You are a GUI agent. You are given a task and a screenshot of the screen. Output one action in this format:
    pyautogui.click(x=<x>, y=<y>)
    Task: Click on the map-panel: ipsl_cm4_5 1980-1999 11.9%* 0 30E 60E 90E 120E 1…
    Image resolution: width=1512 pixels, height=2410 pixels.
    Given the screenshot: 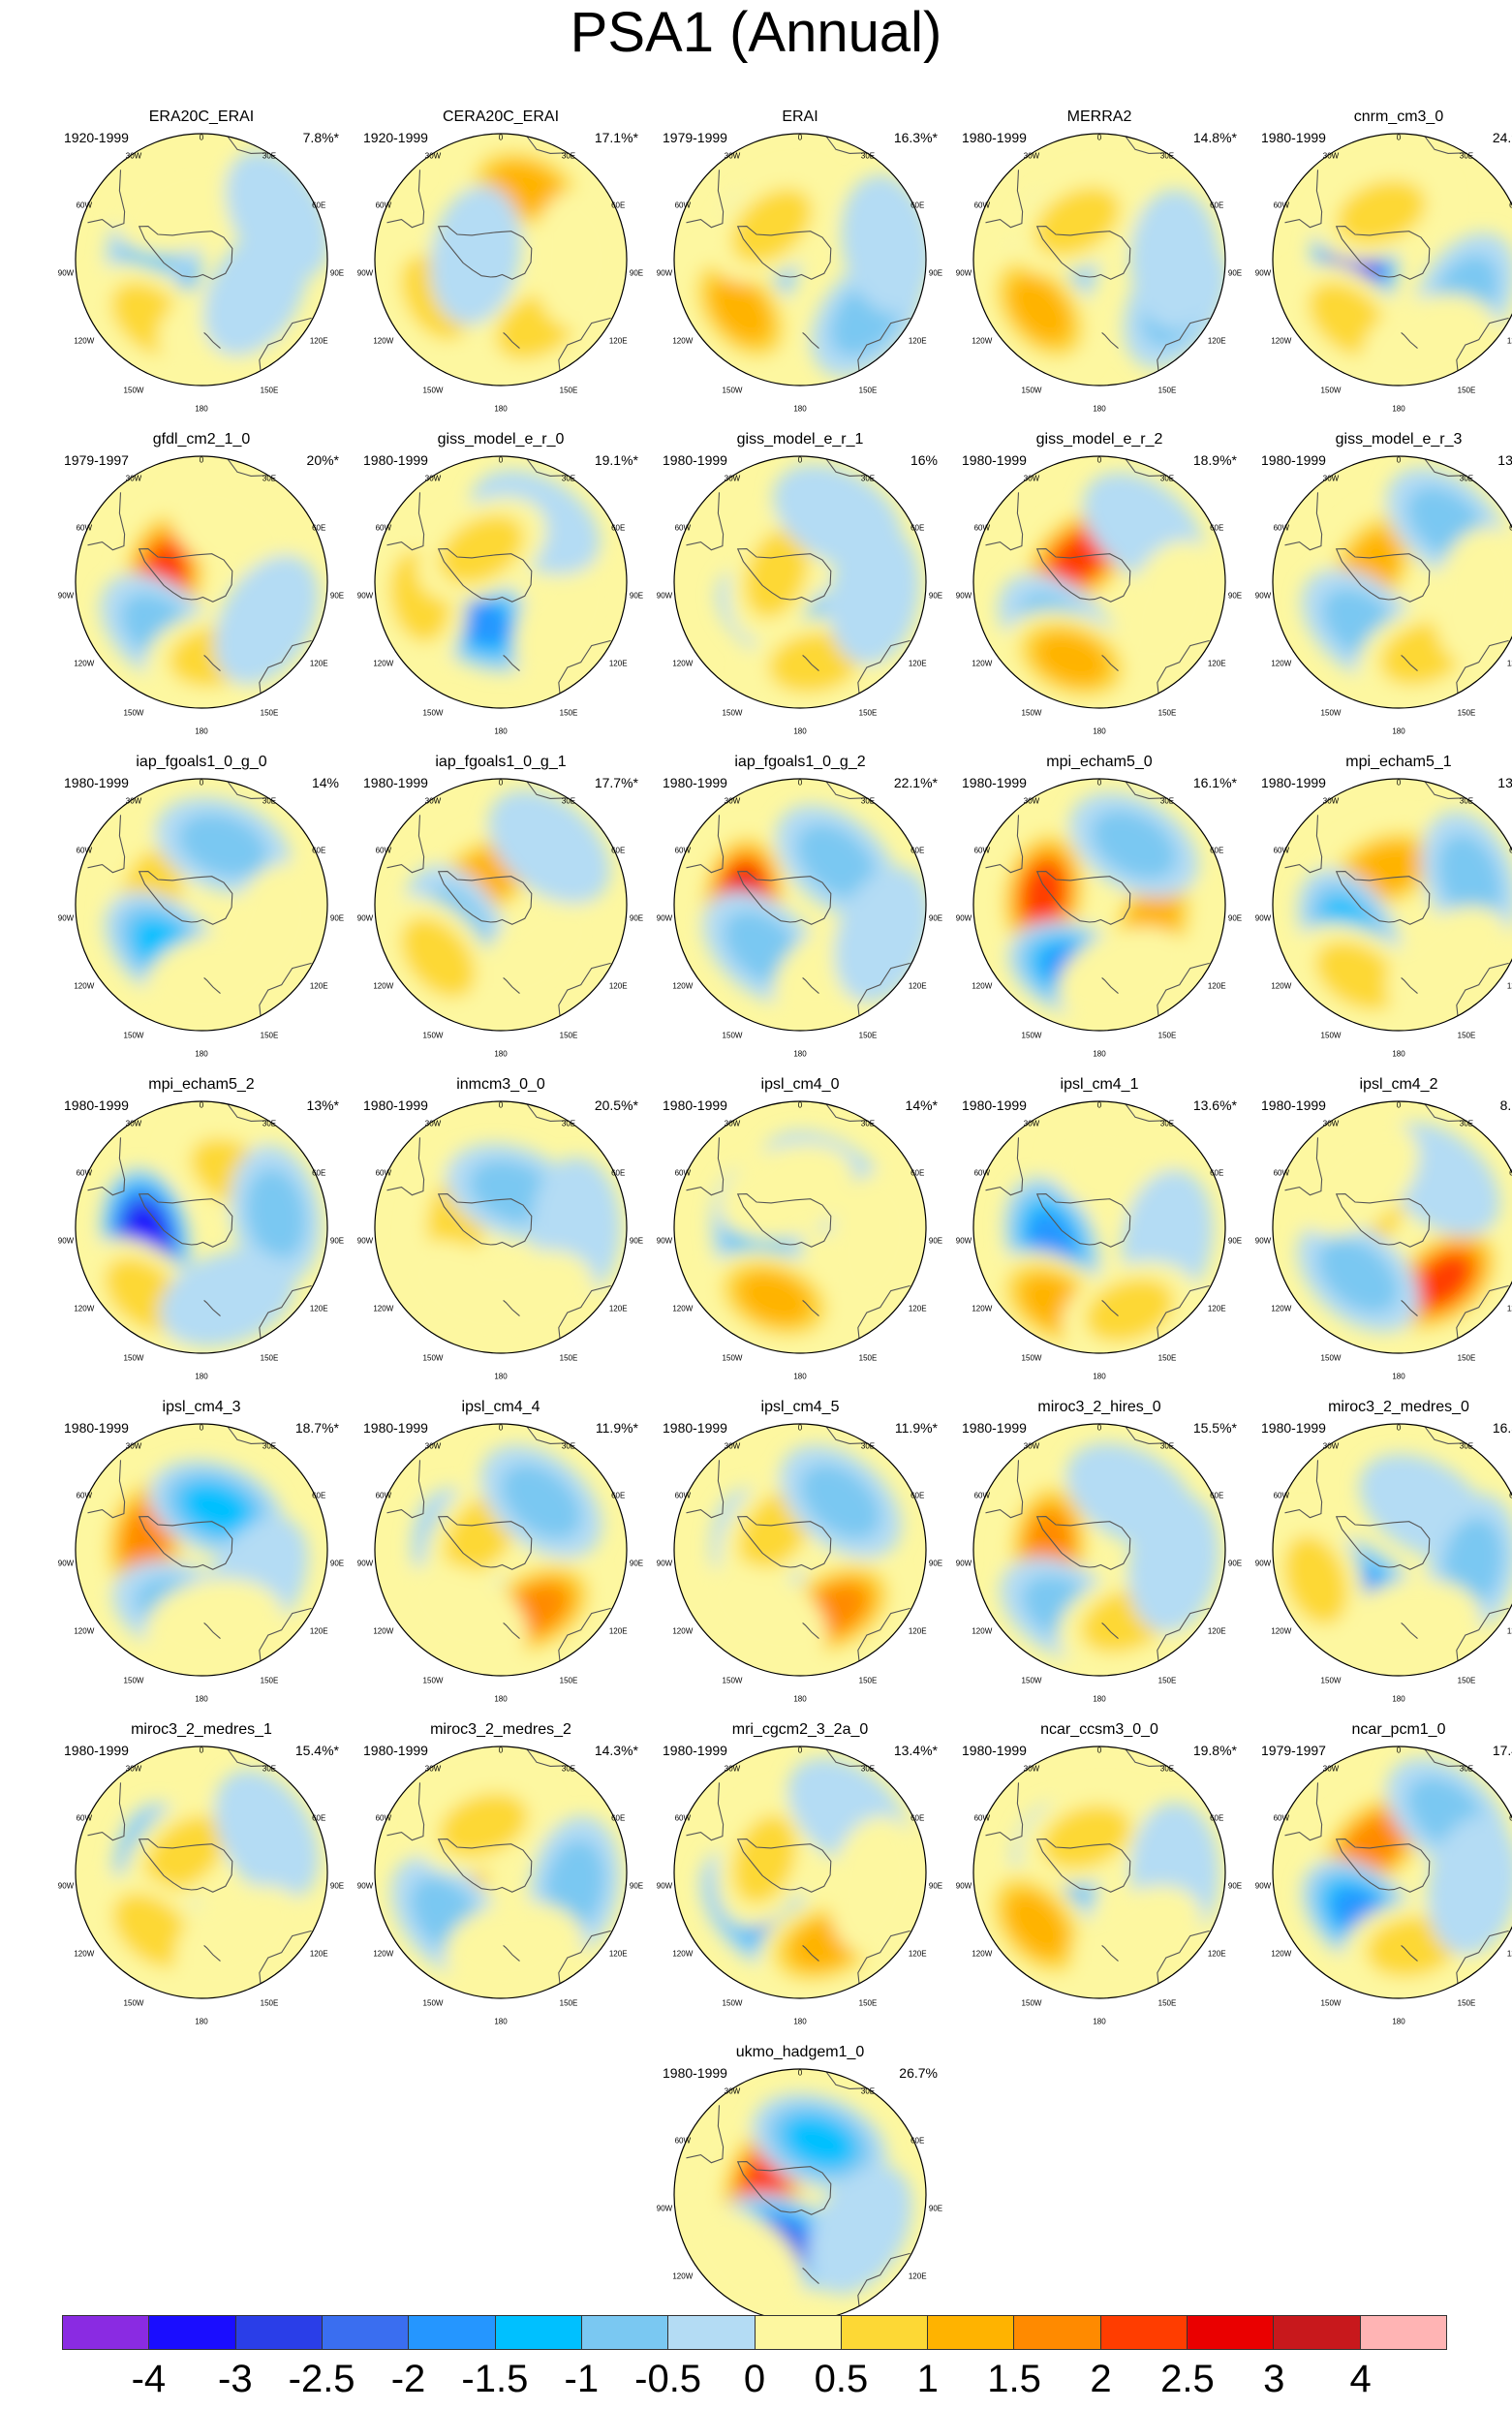 What is the action you would take?
    pyautogui.click(x=800, y=1548)
    